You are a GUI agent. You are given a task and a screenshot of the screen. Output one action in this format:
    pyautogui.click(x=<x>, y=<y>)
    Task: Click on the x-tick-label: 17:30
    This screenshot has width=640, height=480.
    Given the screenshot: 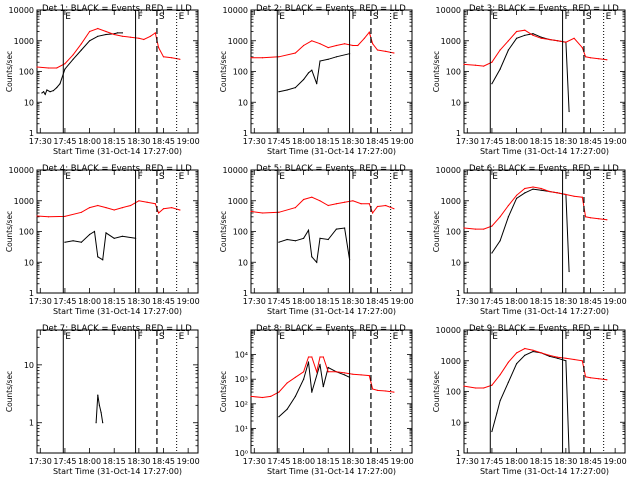 What is the action you would take?
    pyautogui.click(x=254, y=301)
    